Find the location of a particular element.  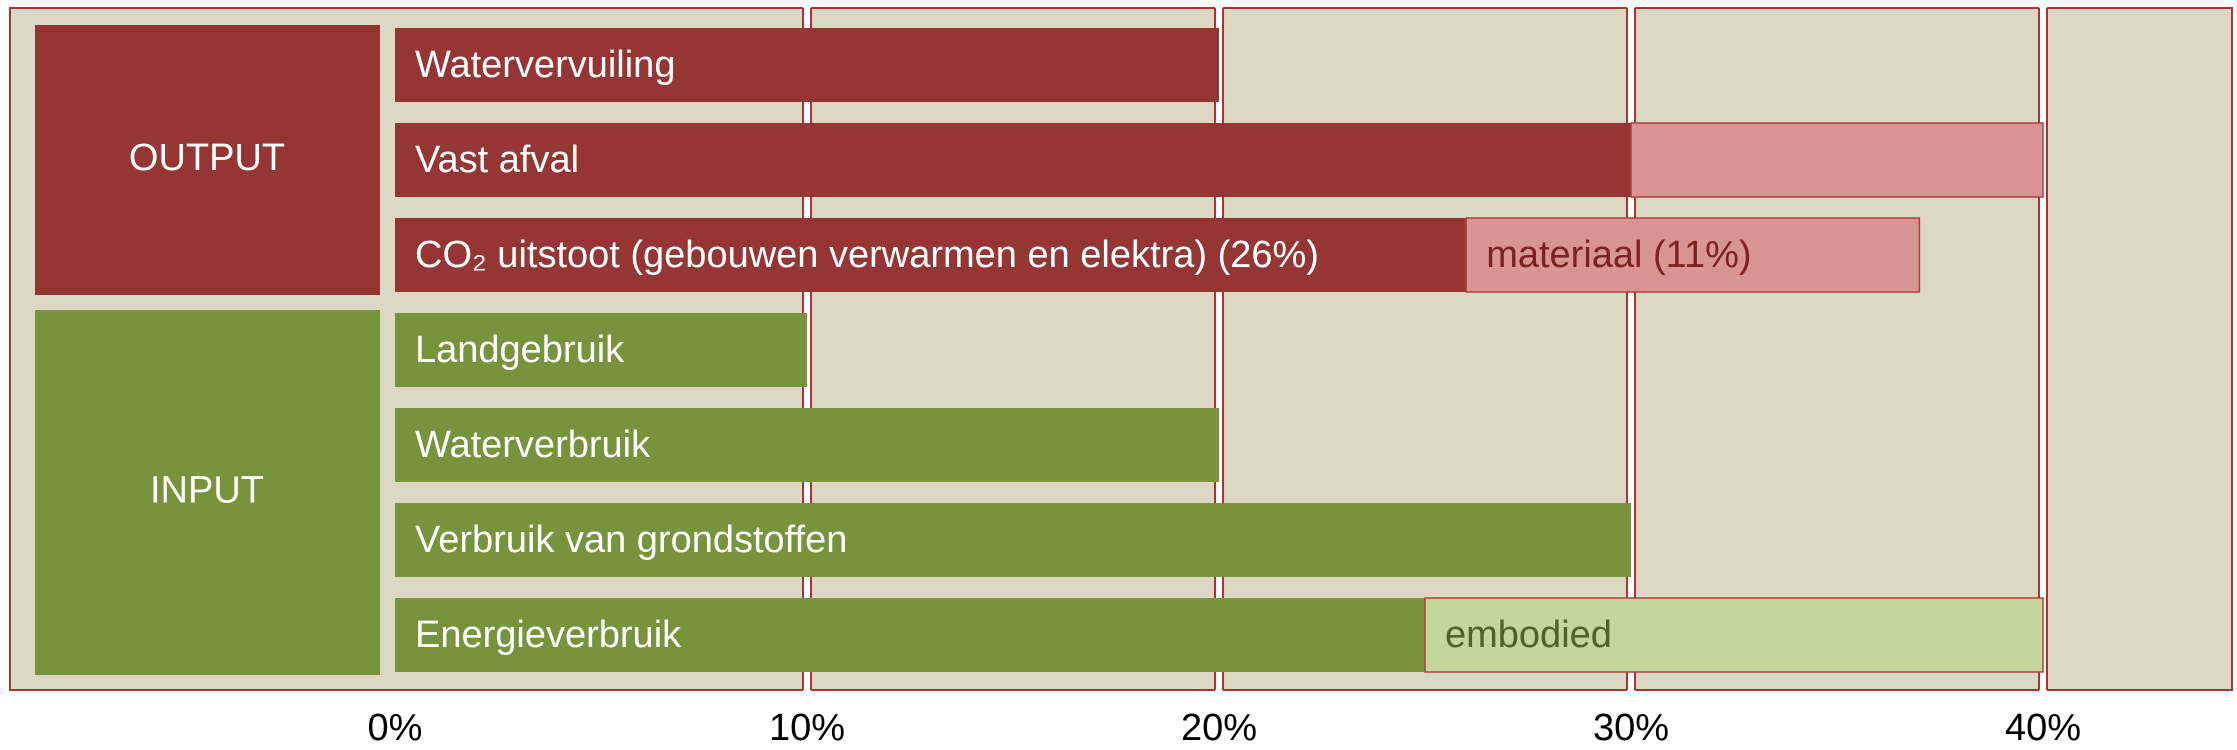

bar-label: embodied is located at coordinates (1528, 635).